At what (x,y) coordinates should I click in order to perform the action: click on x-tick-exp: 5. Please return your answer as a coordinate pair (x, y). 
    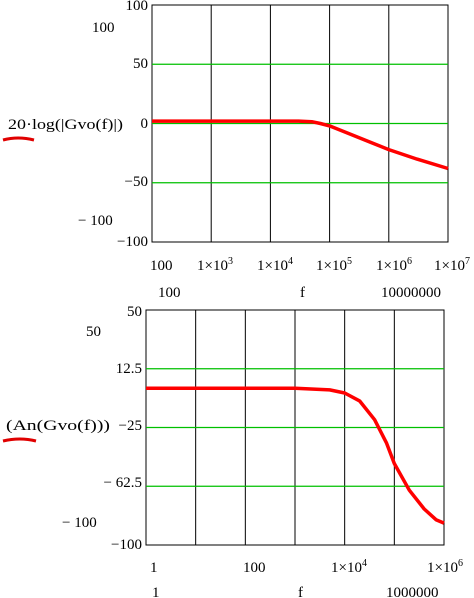
    Looking at the image, I should click on (349, 261).